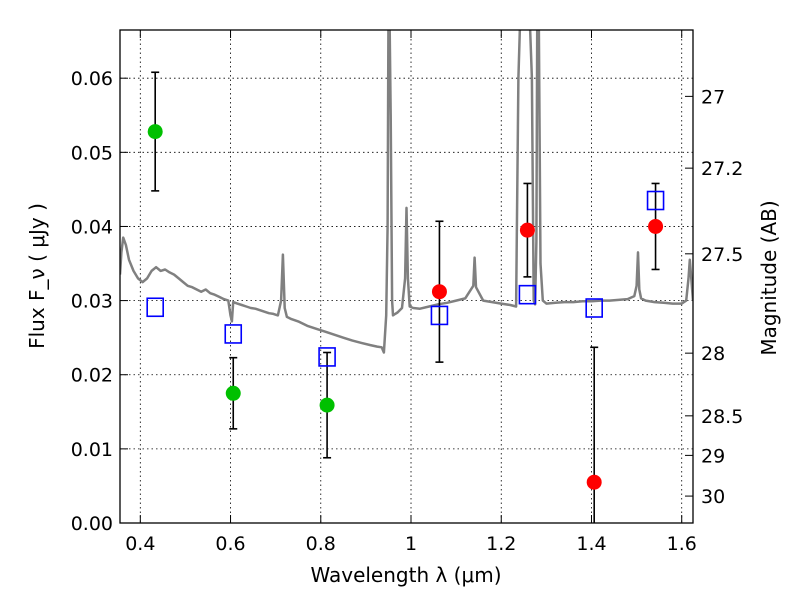 This screenshot has height=600, width=800. I want to click on x-axis-label: Wavelength λ (μm), so click(405, 575).